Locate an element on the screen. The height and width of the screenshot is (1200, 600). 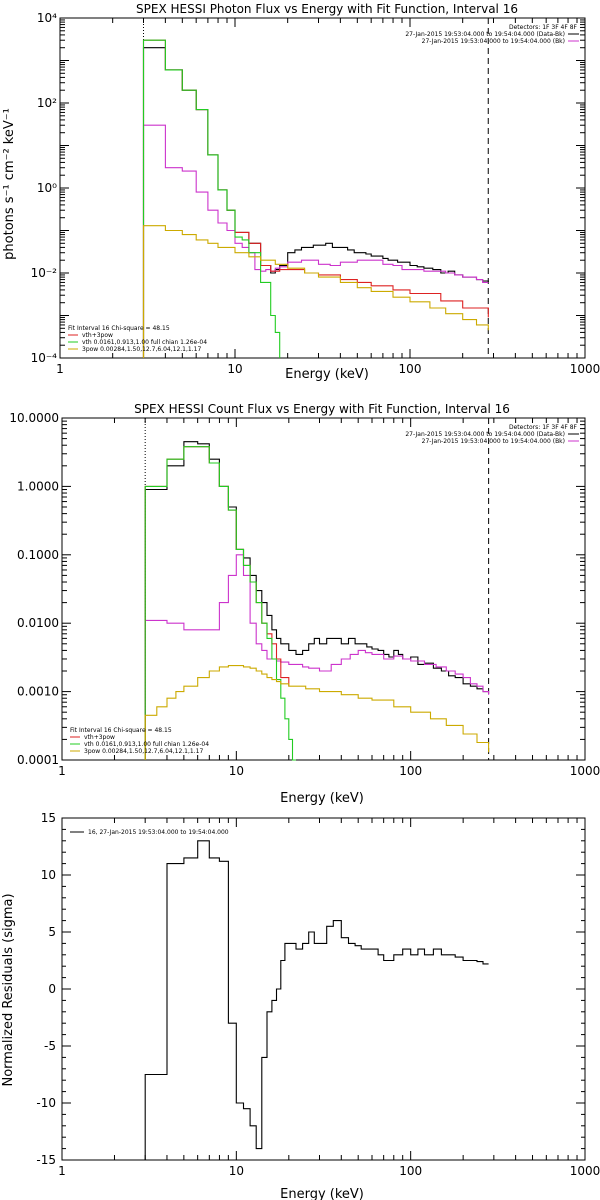
p2-y-tick-label: -5 is located at coordinates (50, 1046).